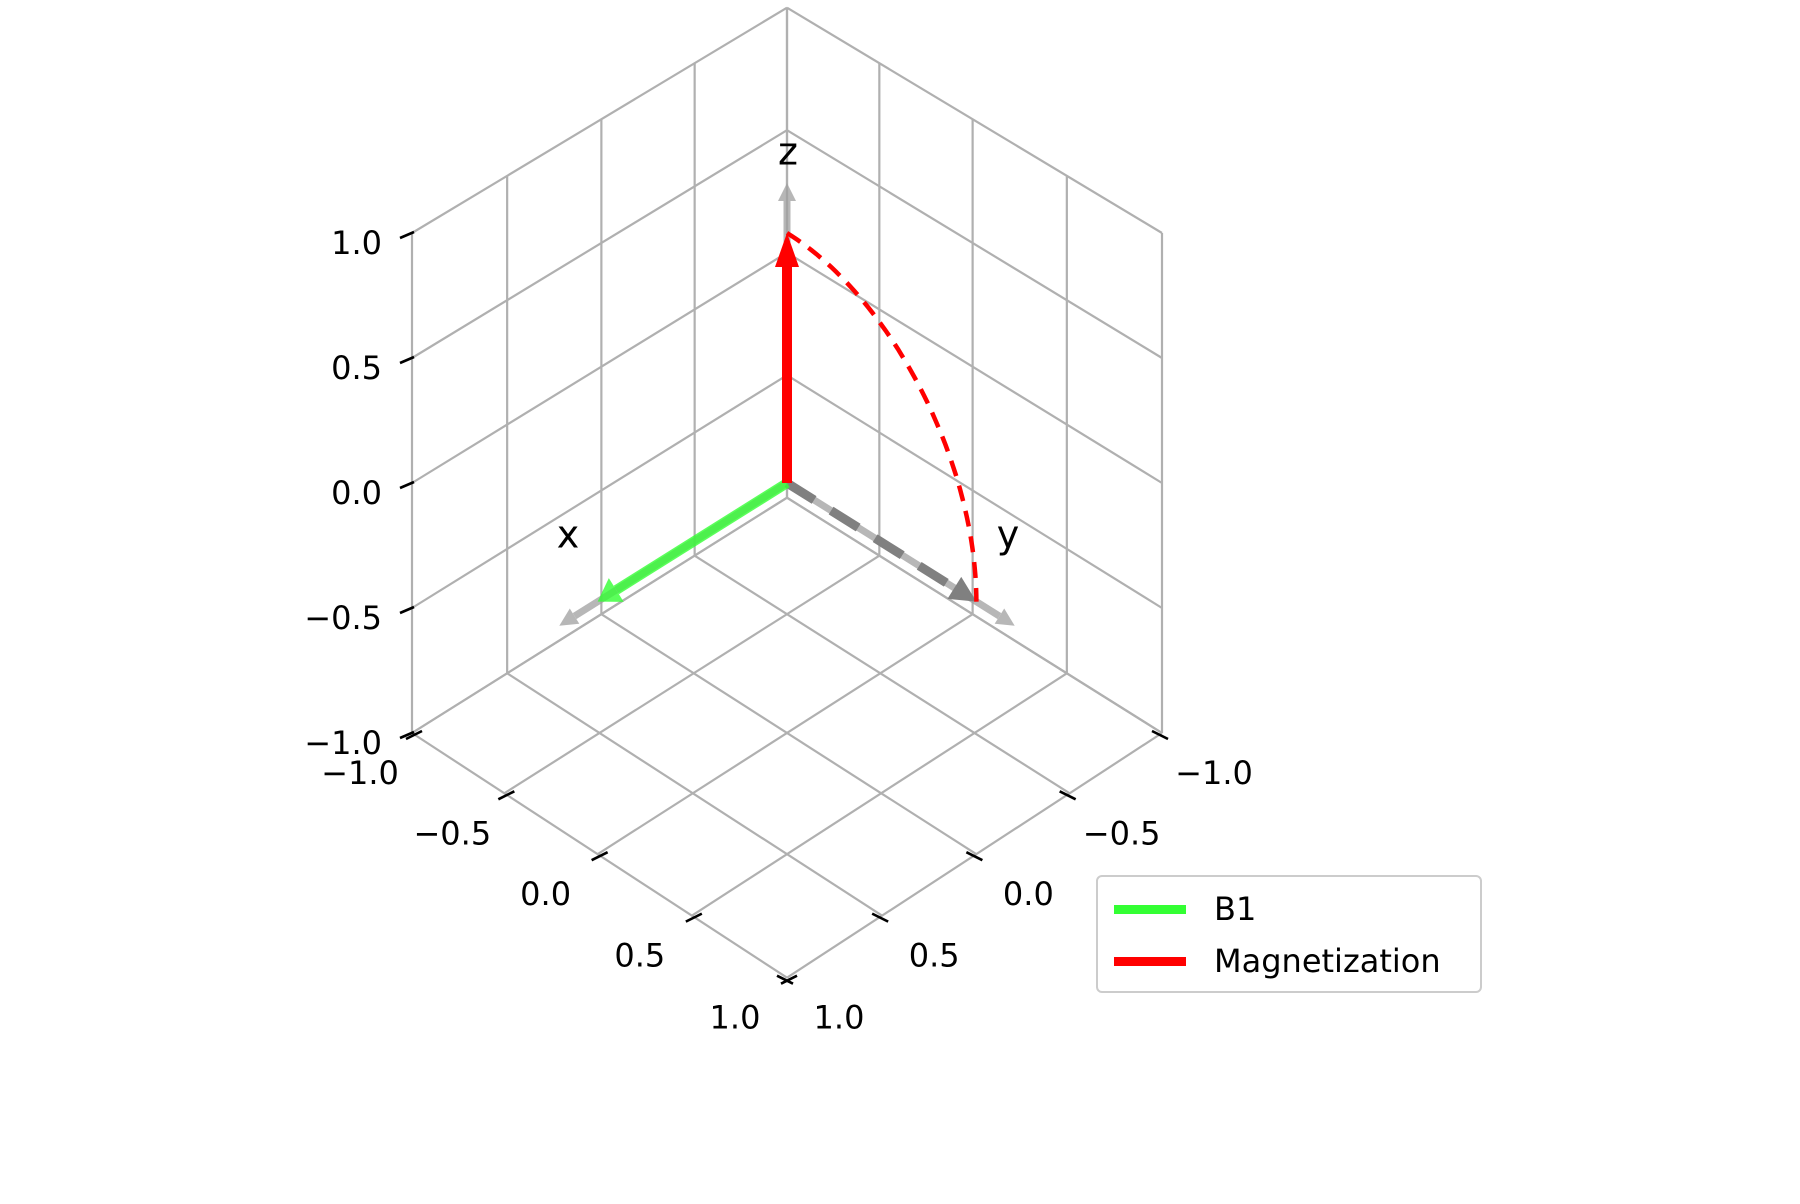 Image resolution: width=1800 pixels, height=1204 pixels. Describe the element at coordinates (639, 956) in the screenshot. I see `y-tick-label: 0.5` at that location.